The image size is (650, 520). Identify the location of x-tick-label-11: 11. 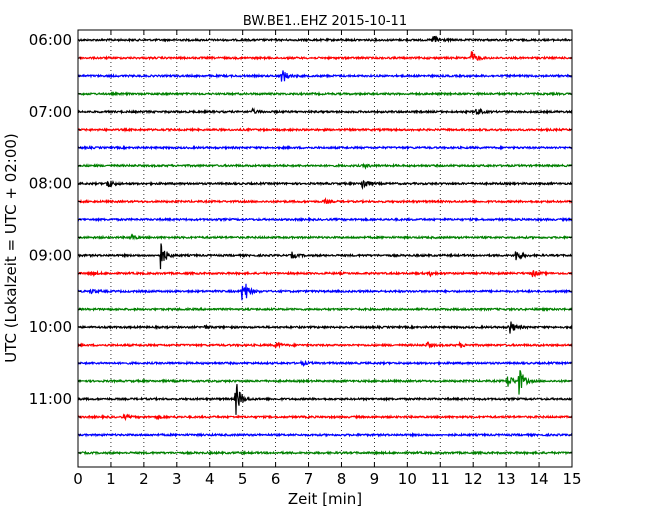
(440, 479).